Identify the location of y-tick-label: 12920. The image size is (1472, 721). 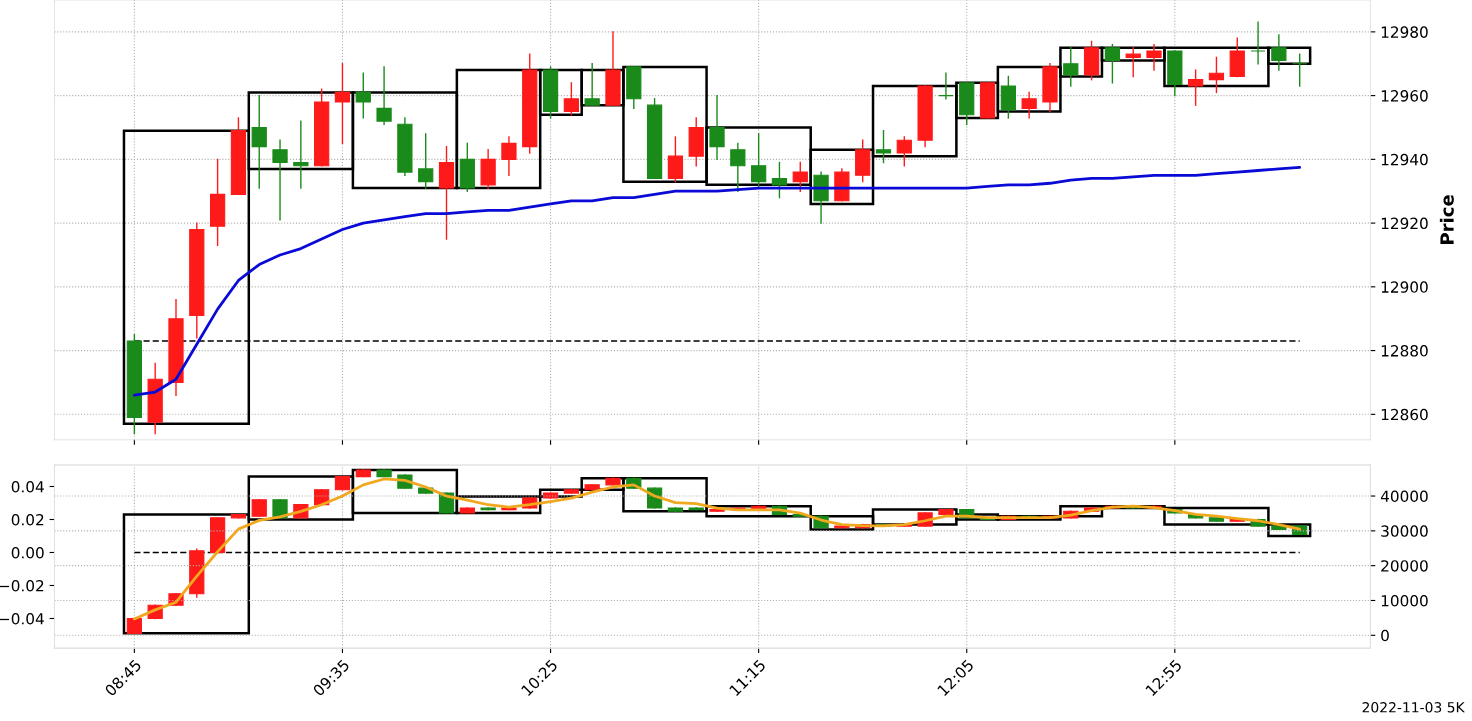
(1404, 223).